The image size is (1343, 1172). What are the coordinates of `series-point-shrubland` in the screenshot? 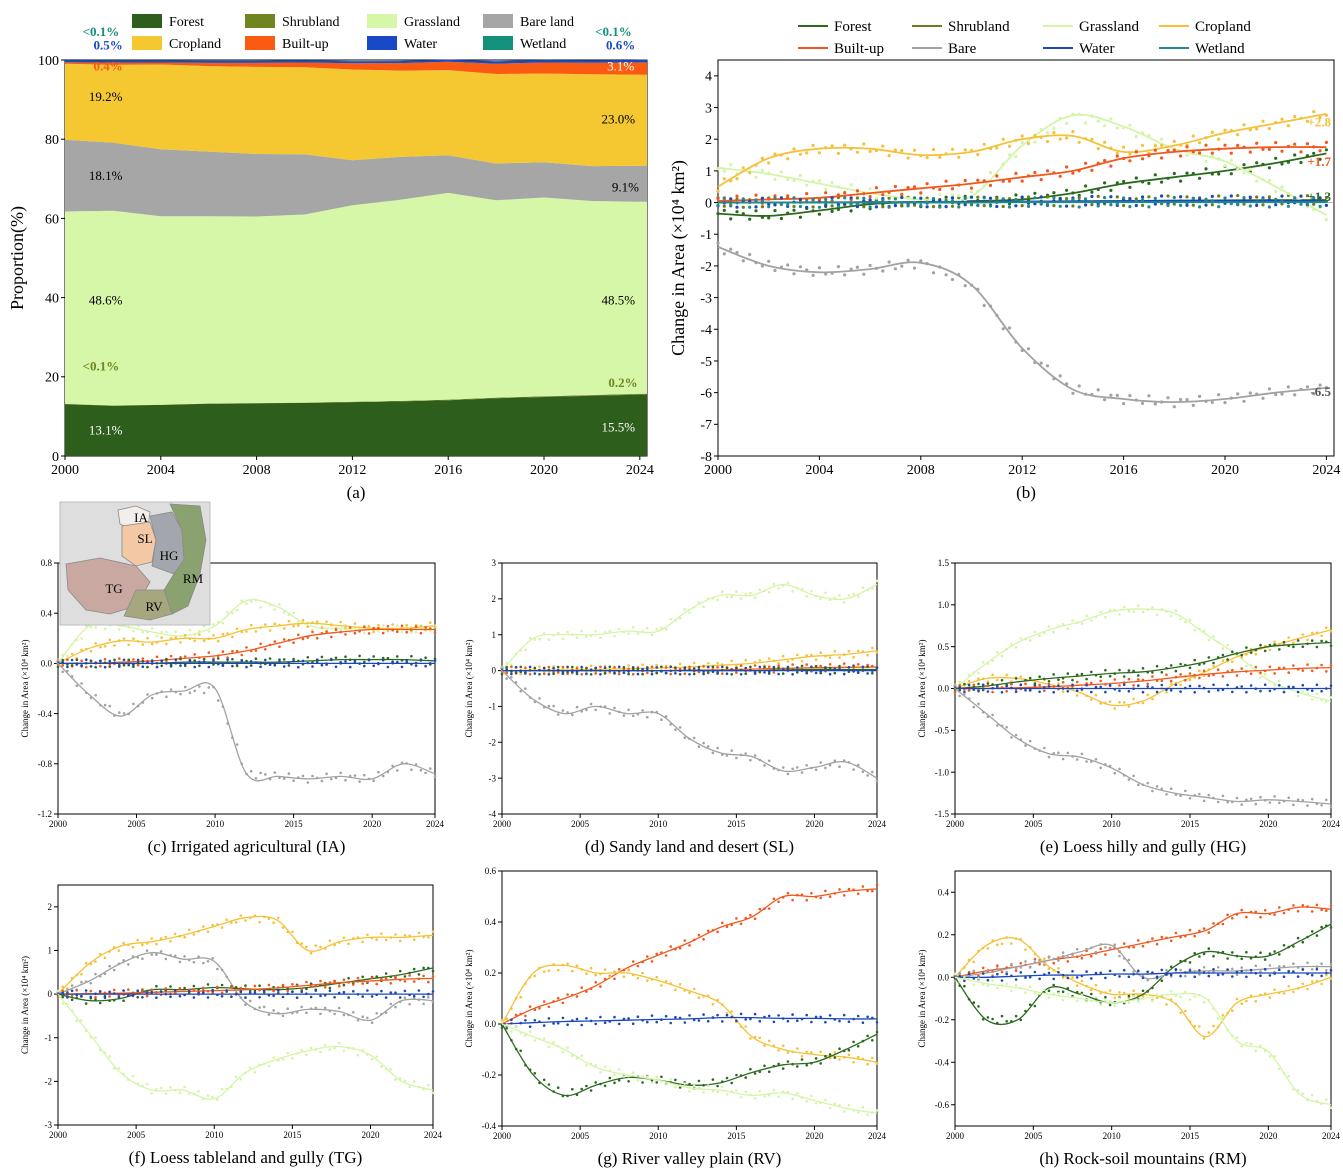 It's located at (1187, 197).